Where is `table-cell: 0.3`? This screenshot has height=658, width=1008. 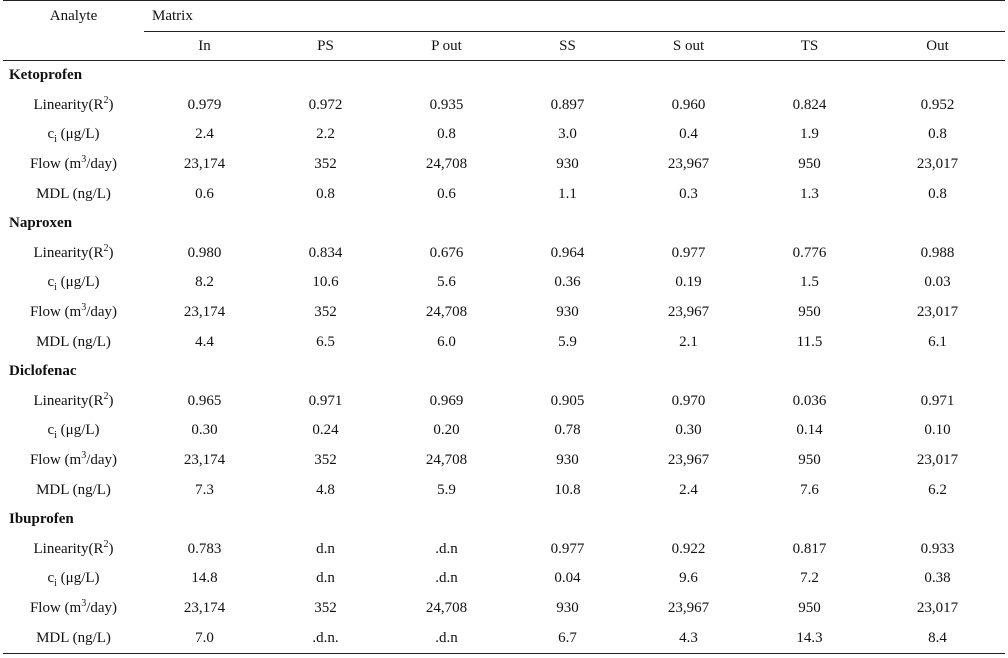
table-cell: 0.3 is located at coordinates (688, 193).